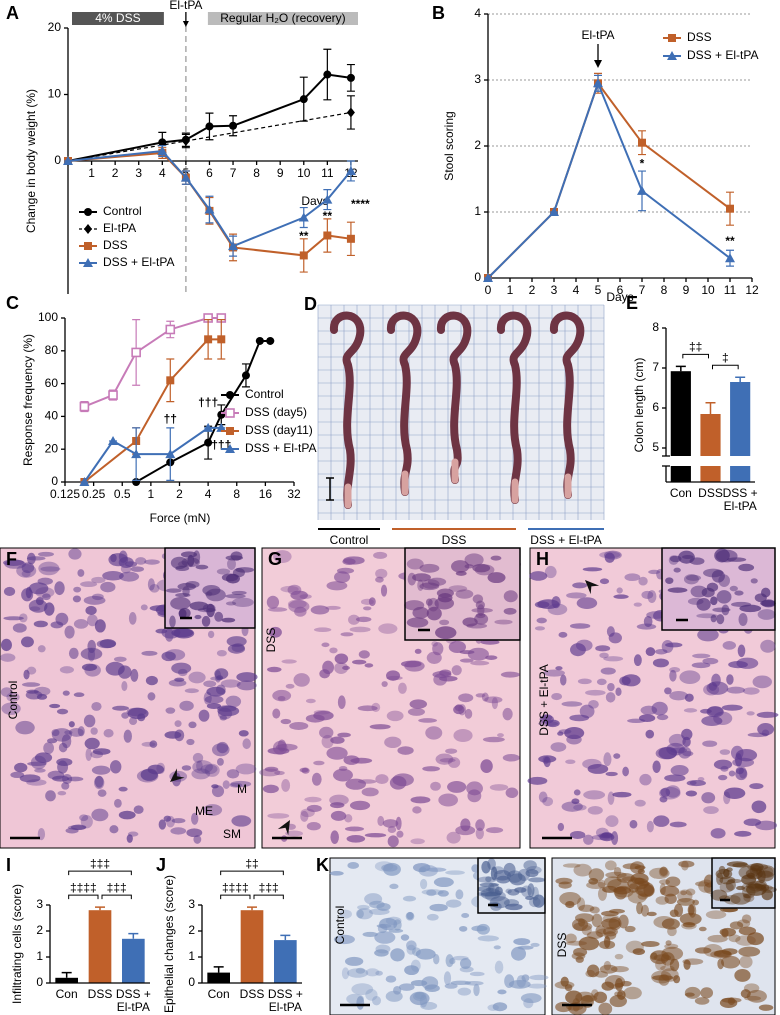  Describe the element at coordinates (488, 290) in the screenshot. I see `x-tick-label: 0` at that location.